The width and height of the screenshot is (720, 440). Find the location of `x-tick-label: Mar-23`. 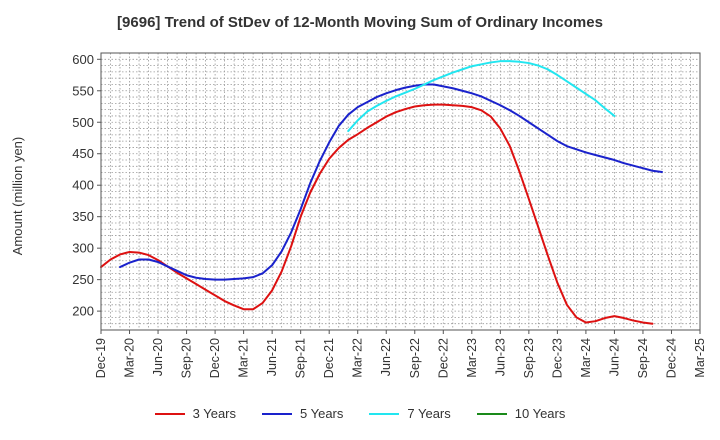

x-tick-label: Mar-23 is located at coordinates (472, 358).